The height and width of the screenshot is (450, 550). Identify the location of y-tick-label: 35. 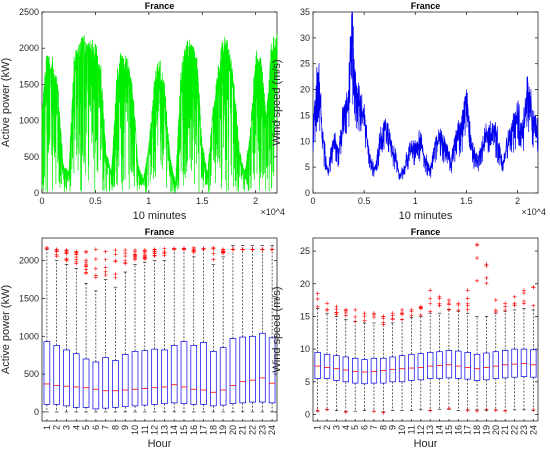
(305, 12).